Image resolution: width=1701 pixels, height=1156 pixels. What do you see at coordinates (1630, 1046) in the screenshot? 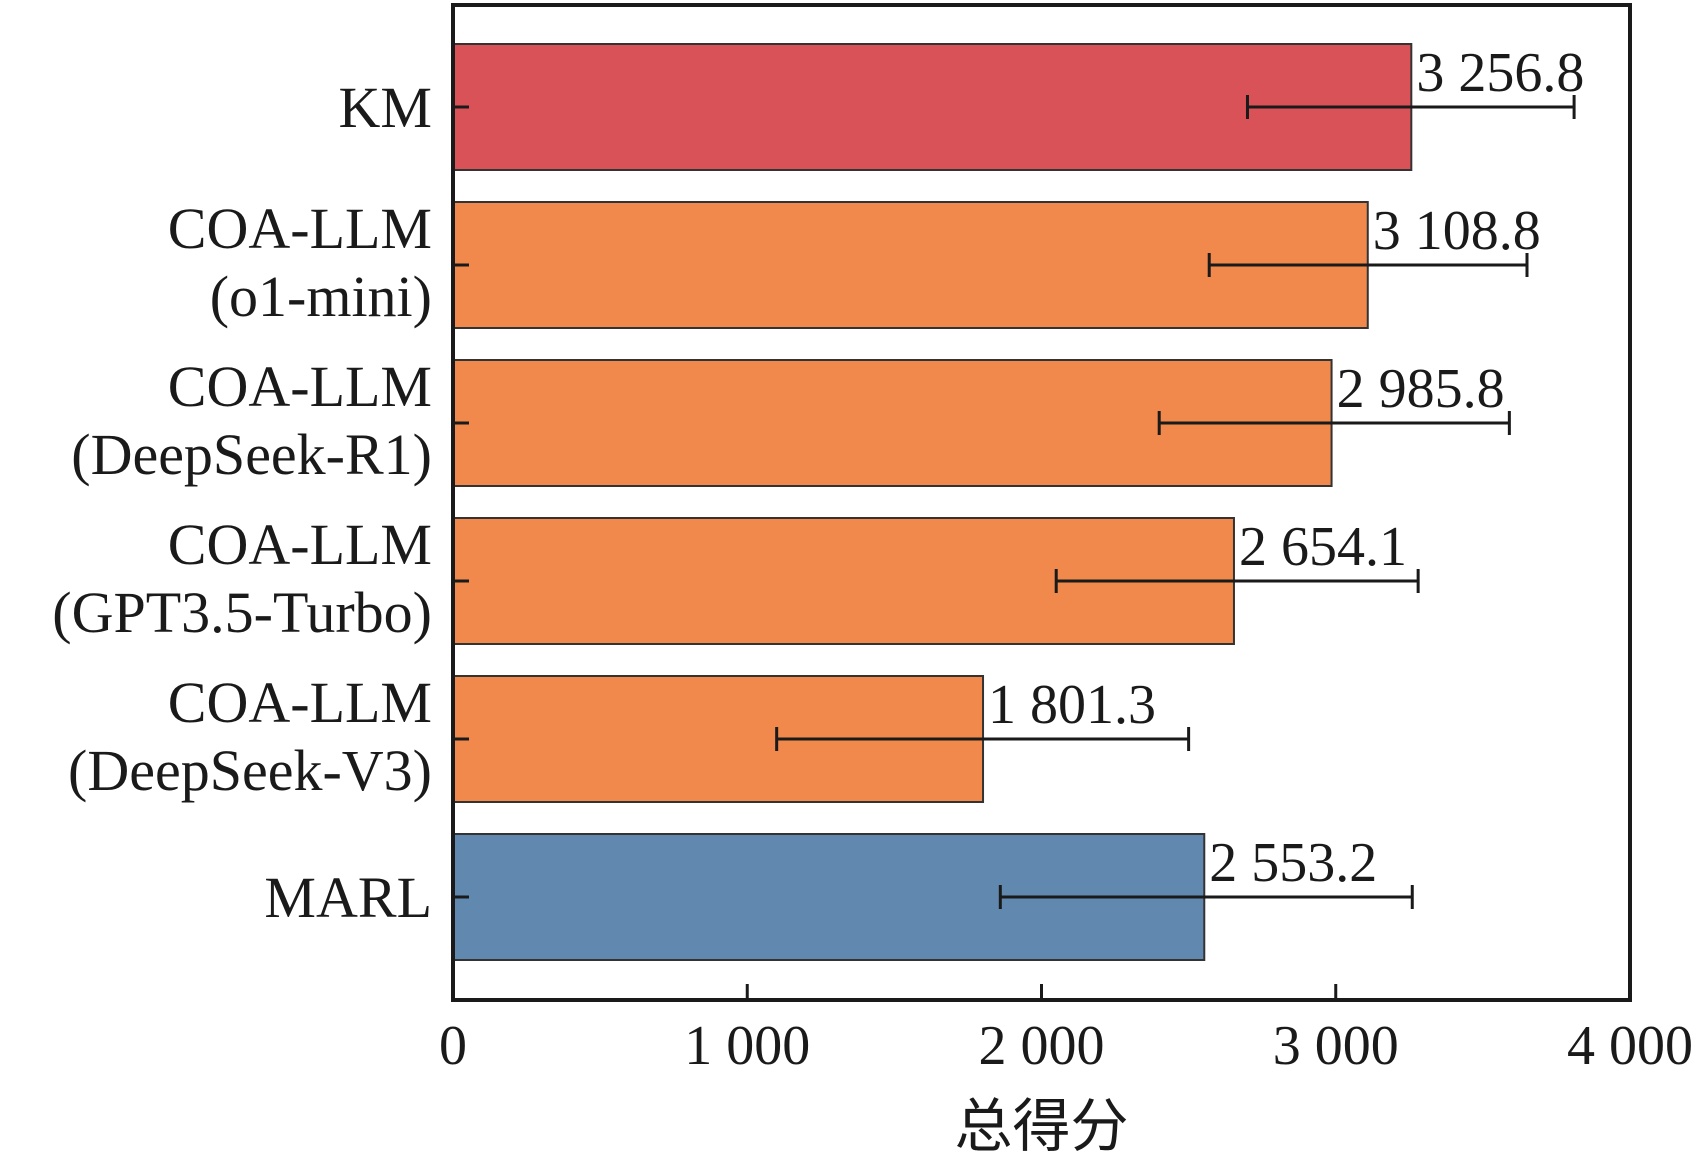
I see `x-tick-label: 4 000` at bounding box center [1630, 1046].